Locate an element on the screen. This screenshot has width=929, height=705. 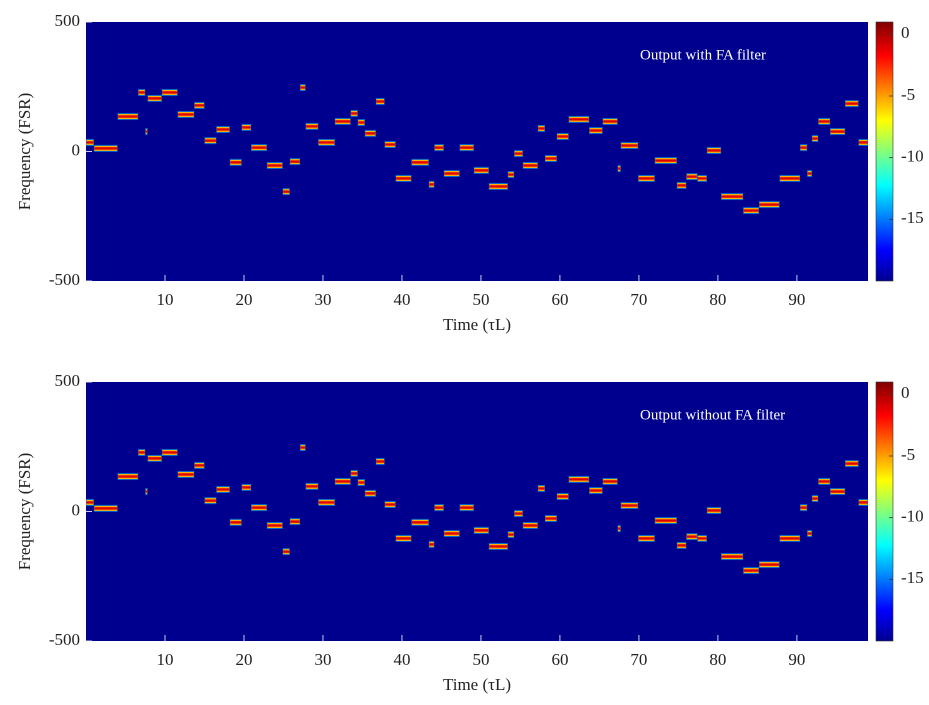
colorbar is located at coordinates (884, 511).